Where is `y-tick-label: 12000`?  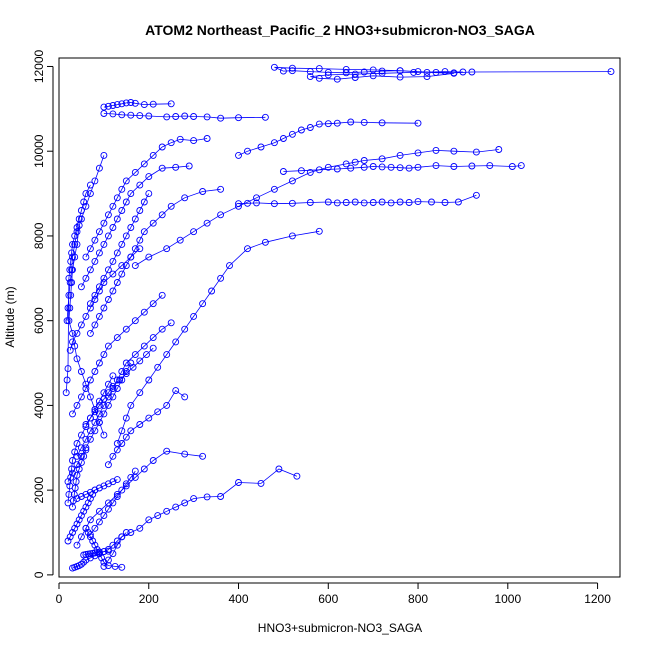
y-tick-label: 12000 is located at coordinates (39, 66).